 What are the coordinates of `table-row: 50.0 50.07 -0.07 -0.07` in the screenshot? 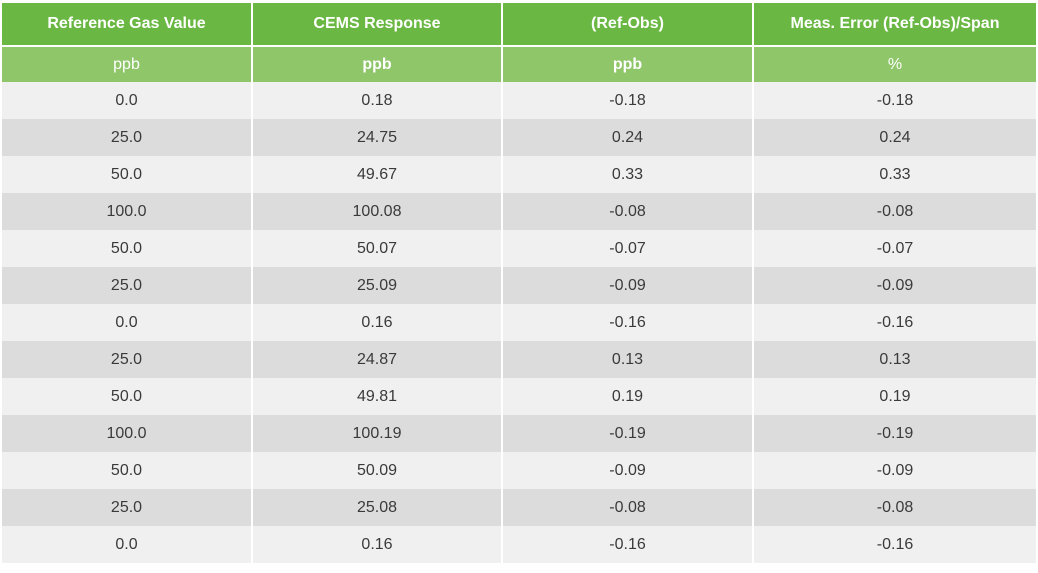 It's located at (519, 248).